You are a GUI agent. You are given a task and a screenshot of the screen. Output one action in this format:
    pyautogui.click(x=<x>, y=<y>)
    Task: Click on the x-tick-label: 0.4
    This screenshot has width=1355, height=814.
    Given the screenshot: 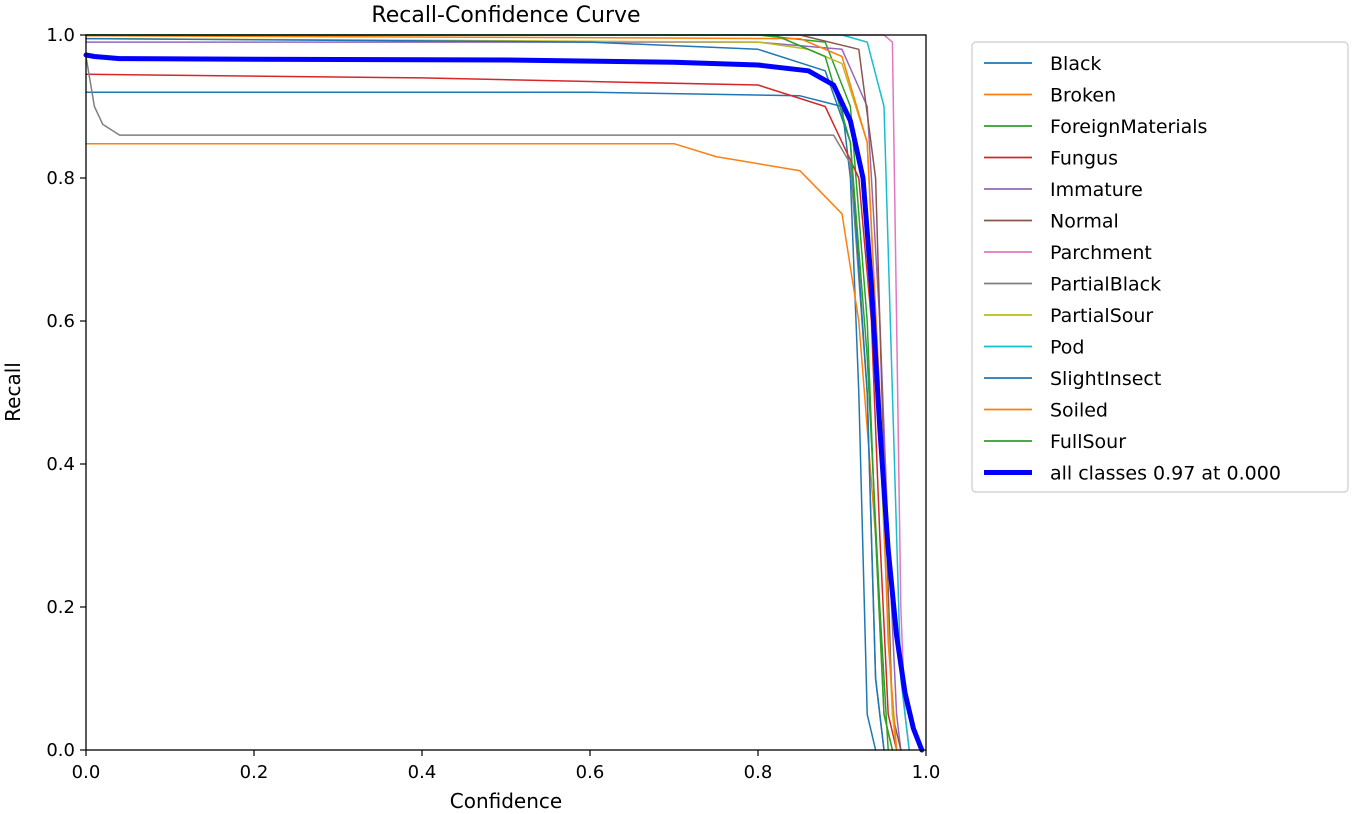 What is the action you would take?
    pyautogui.click(x=422, y=772)
    